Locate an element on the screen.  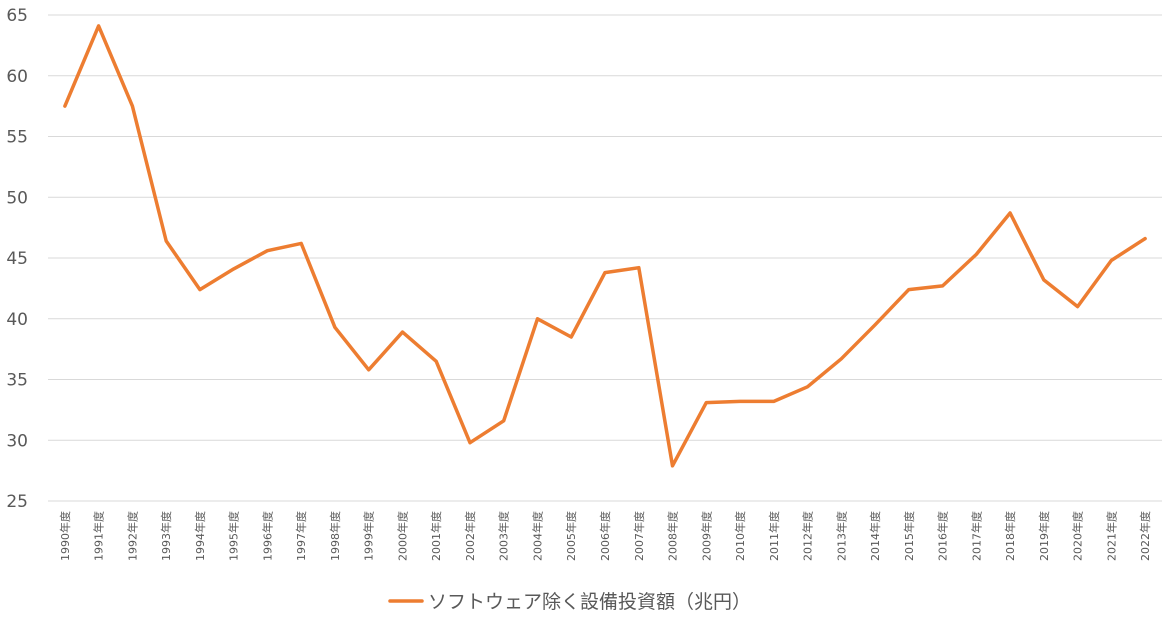
y-tick-label: 50 is located at coordinates (17, 198).